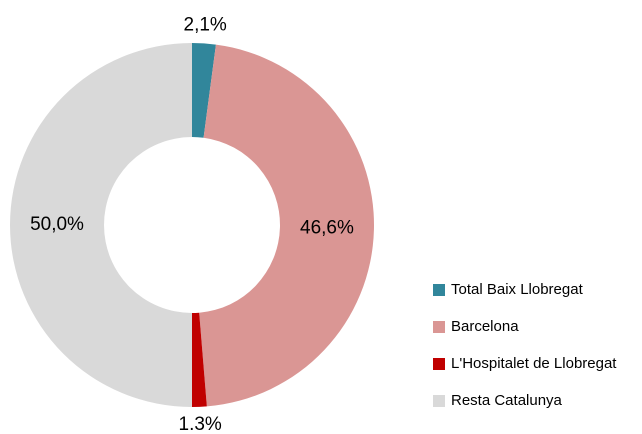 The image size is (642, 434). I want to click on data-label: 46,6%, so click(327, 227).